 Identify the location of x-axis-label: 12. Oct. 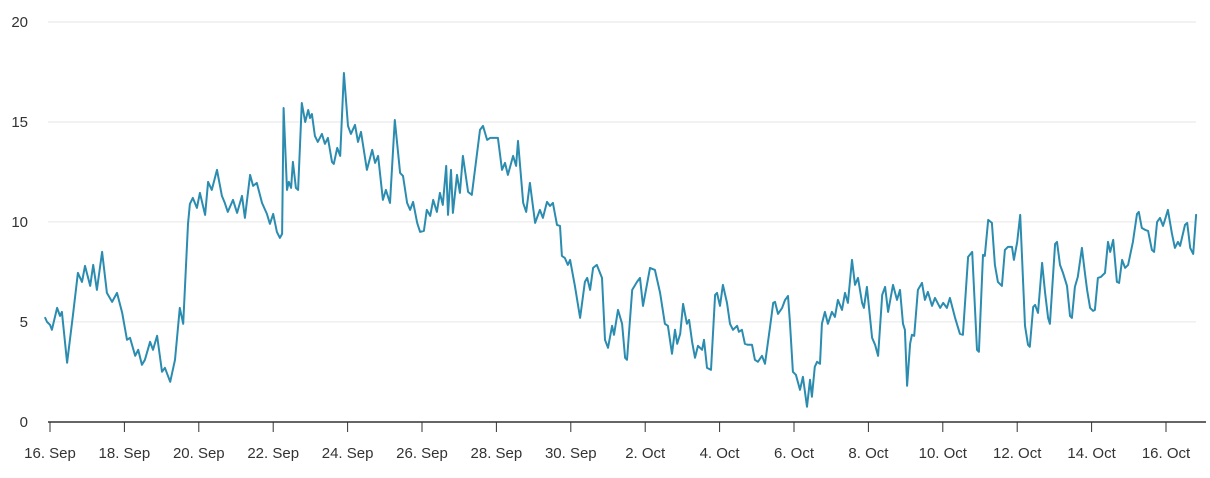
(1017, 453).